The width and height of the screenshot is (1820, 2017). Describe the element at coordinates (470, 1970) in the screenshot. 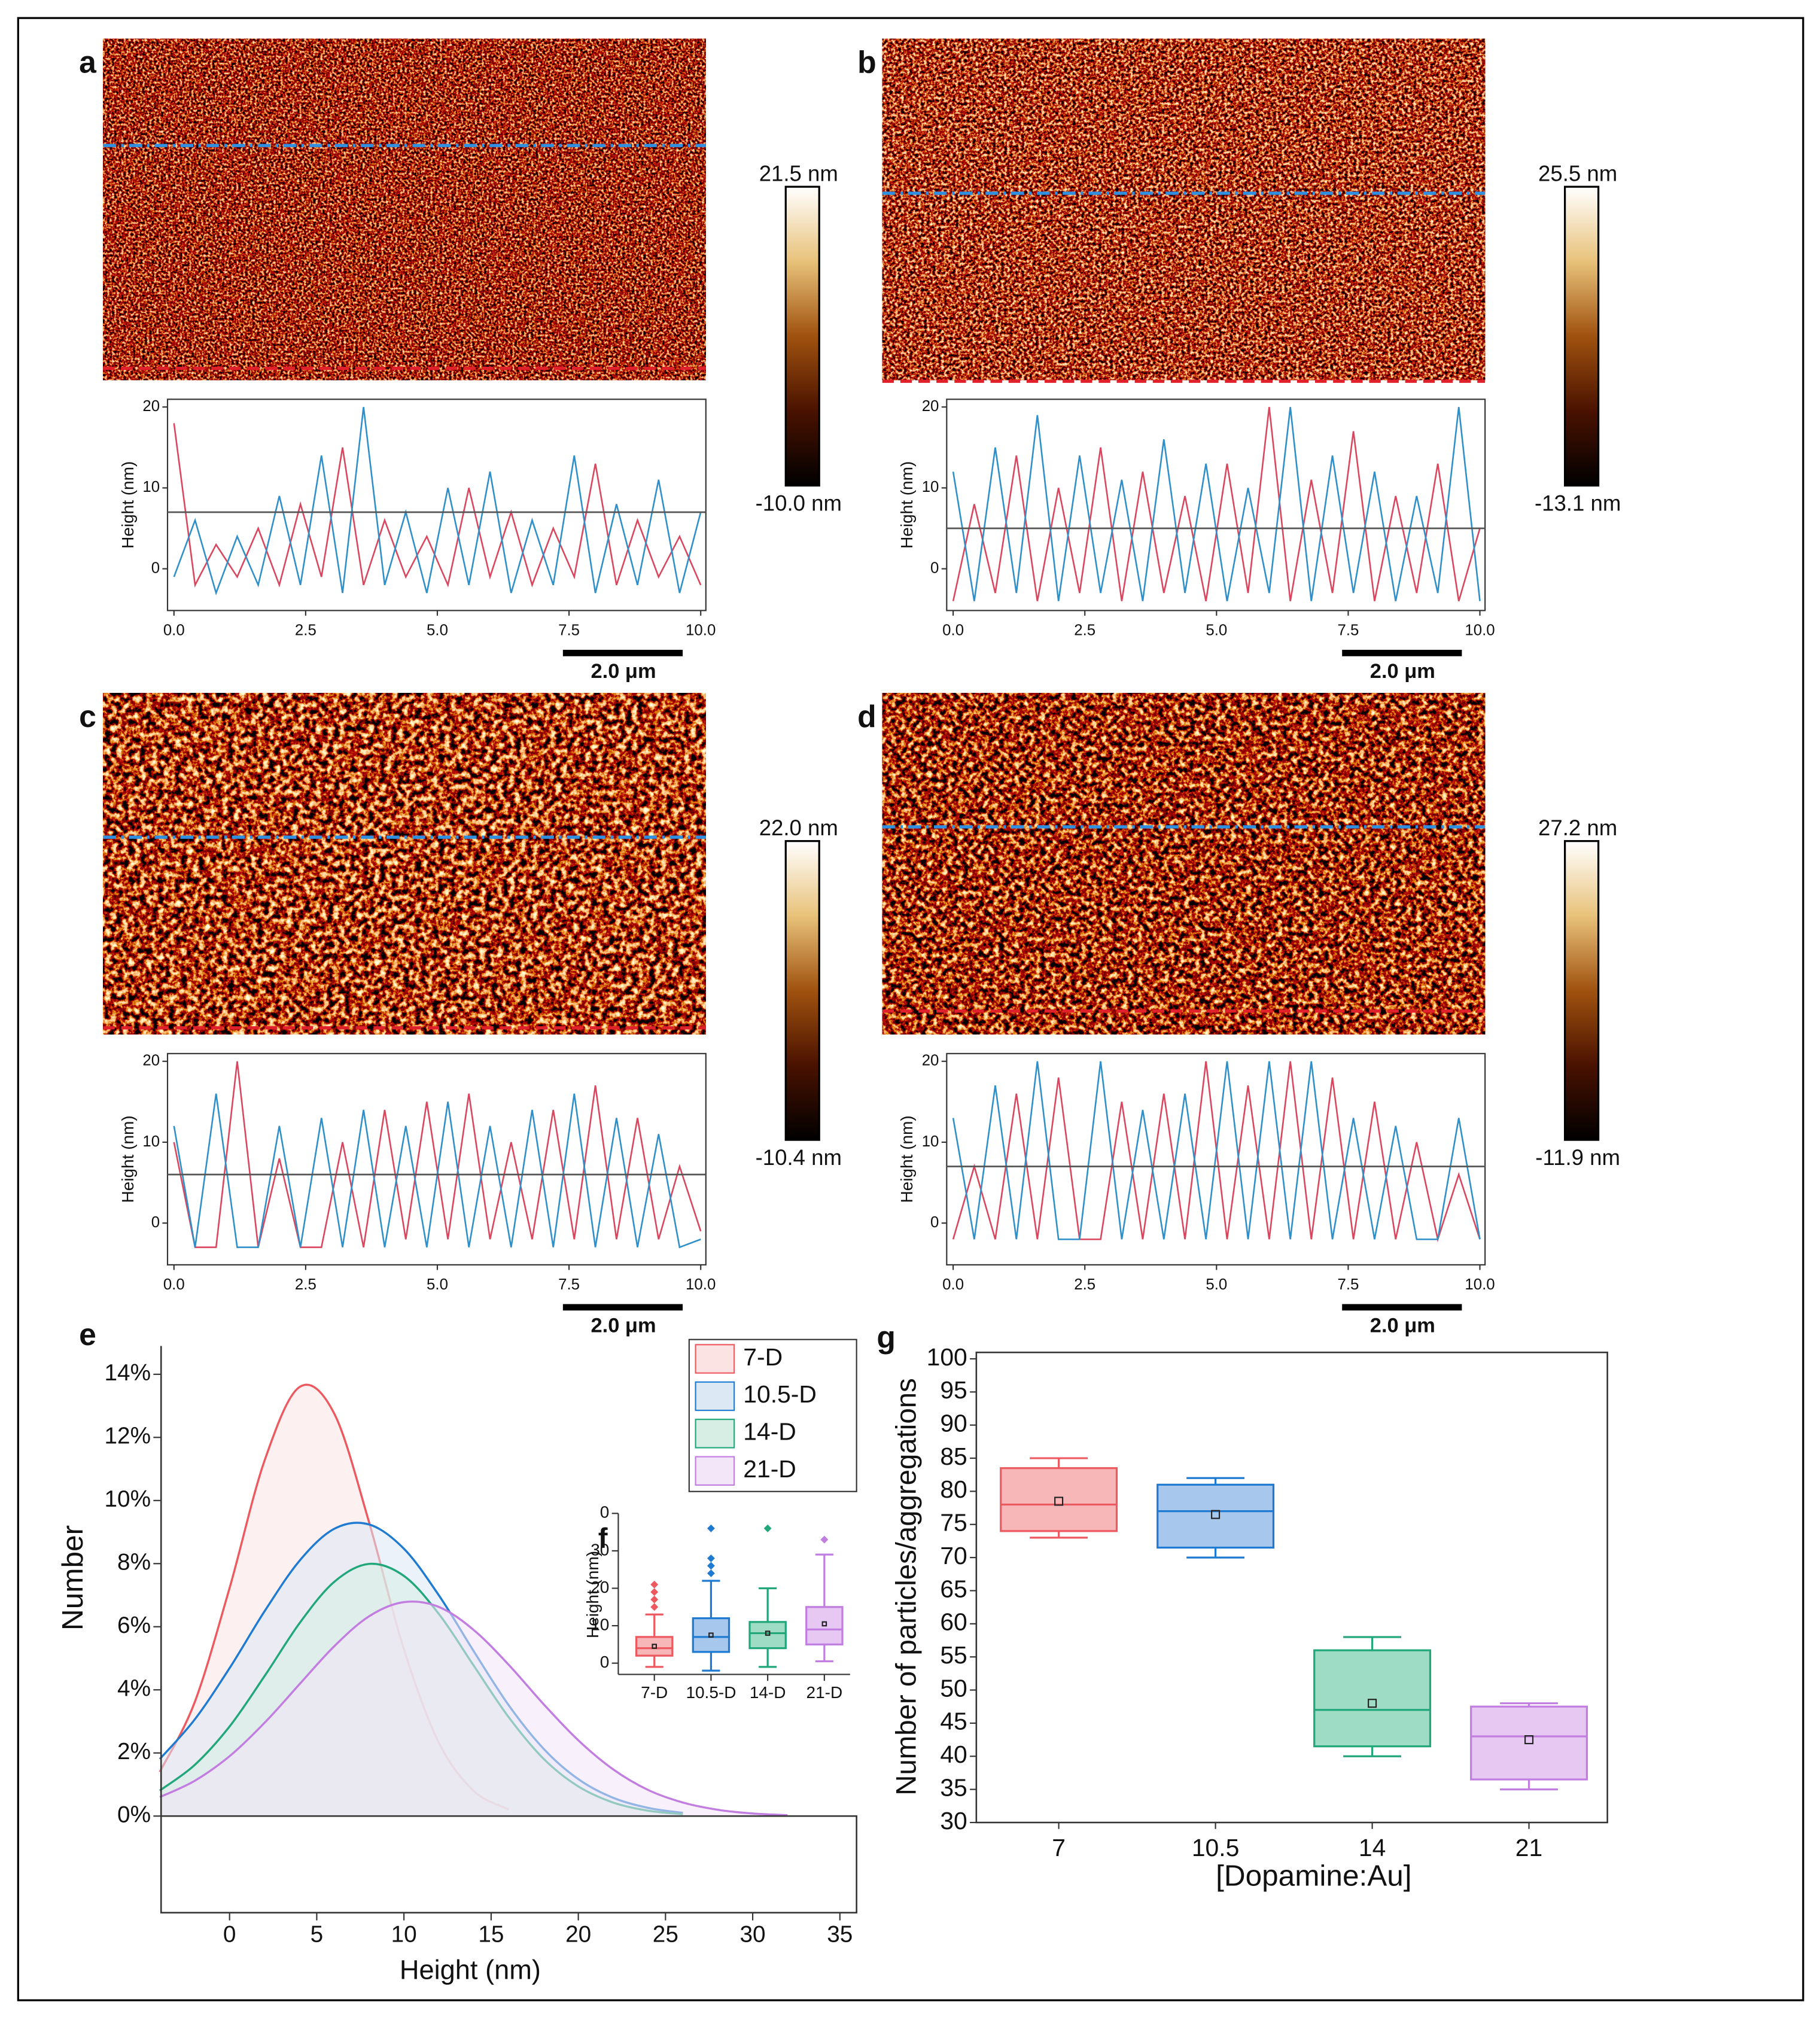

I see `x-axis-label: Height (nm)` at that location.